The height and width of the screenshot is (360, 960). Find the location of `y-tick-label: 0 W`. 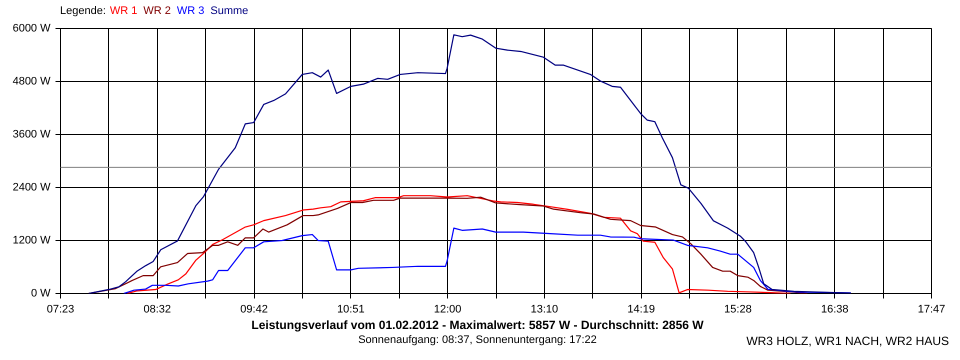

y-tick-label: 0 W is located at coordinates (41, 294).